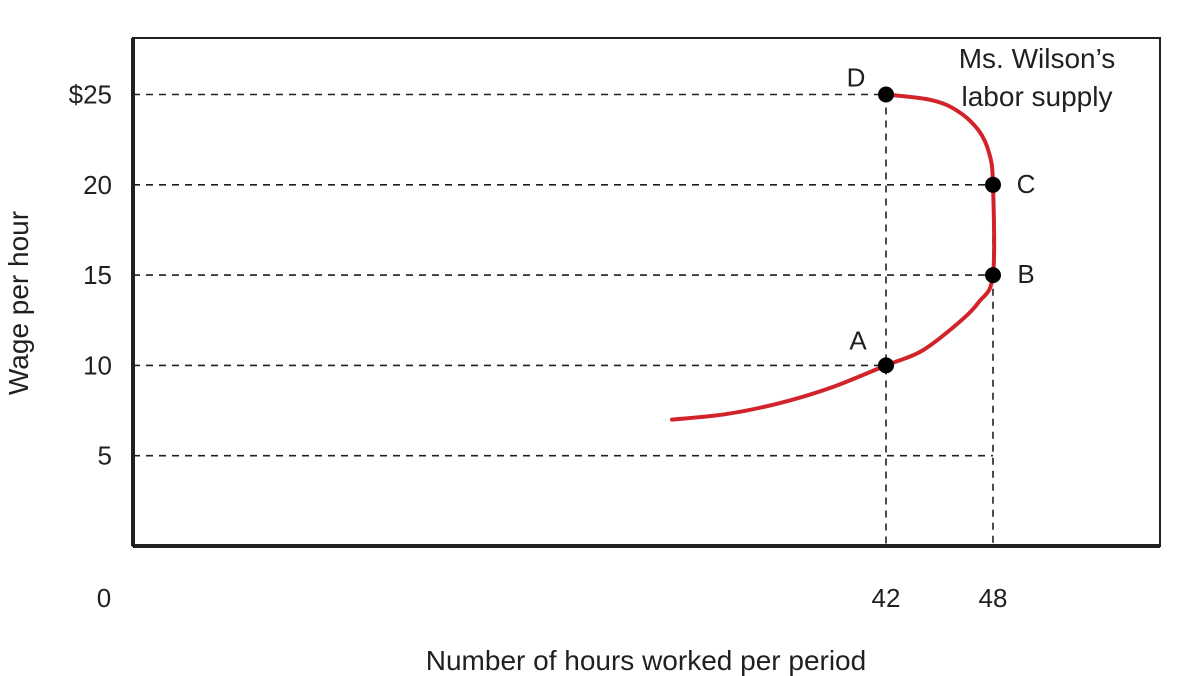 The width and height of the screenshot is (1198, 676). What do you see at coordinates (104, 598) in the screenshot?
I see `origin-label: 0` at bounding box center [104, 598].